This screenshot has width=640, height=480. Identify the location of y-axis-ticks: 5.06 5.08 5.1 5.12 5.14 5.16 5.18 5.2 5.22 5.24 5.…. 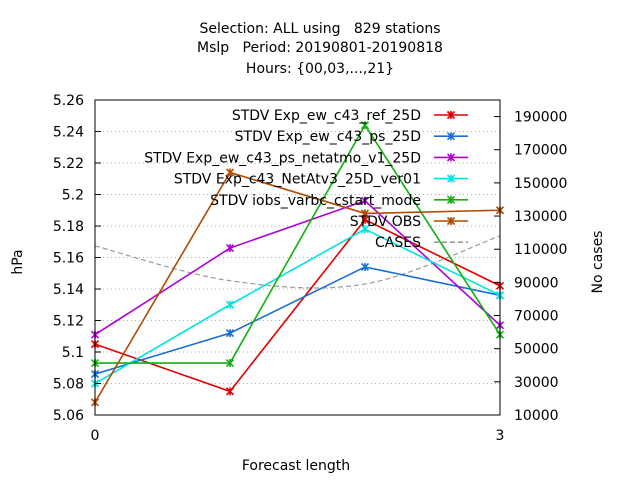
(77, 258).